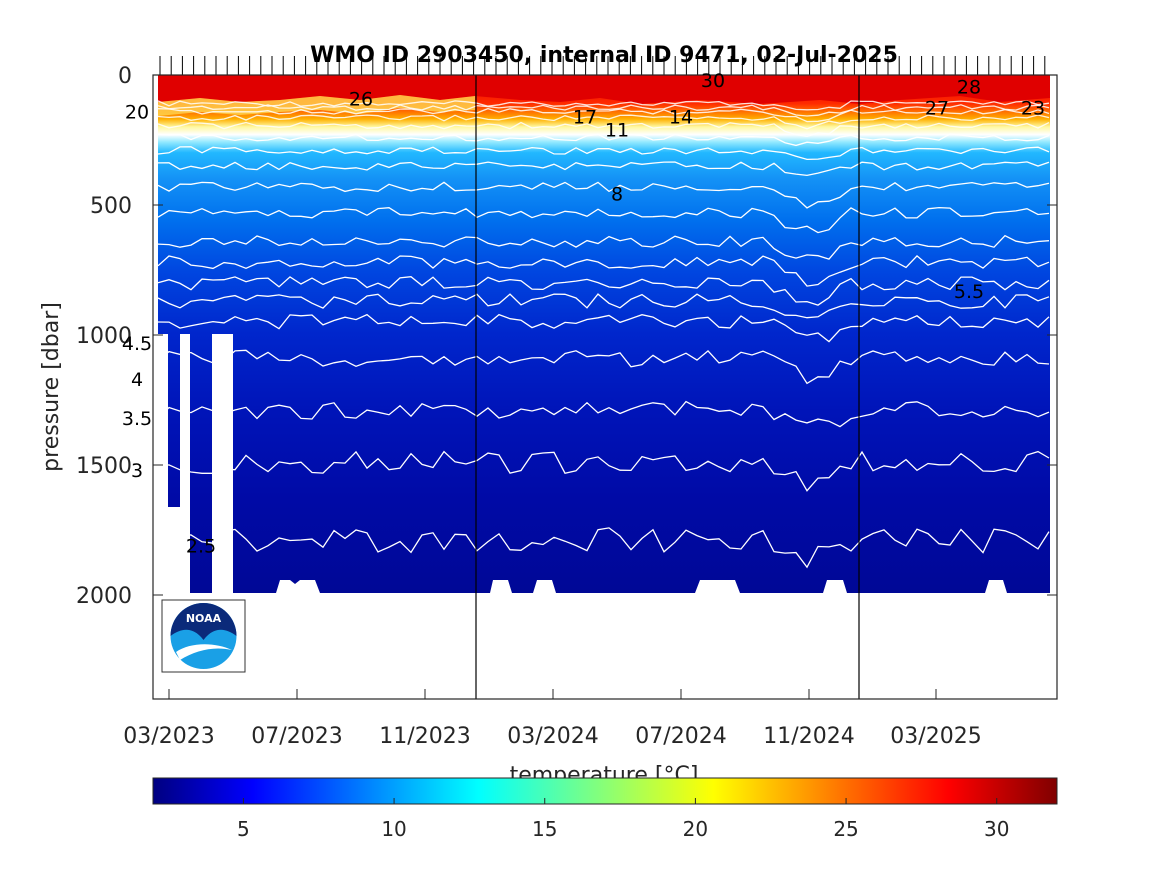 The width and height of the screenshot is (1167, 875). What do you see at coordinates (424, 736) in the screenshot?
I see `x-tick-label: 11/2023` at bounding box center [424, 736].